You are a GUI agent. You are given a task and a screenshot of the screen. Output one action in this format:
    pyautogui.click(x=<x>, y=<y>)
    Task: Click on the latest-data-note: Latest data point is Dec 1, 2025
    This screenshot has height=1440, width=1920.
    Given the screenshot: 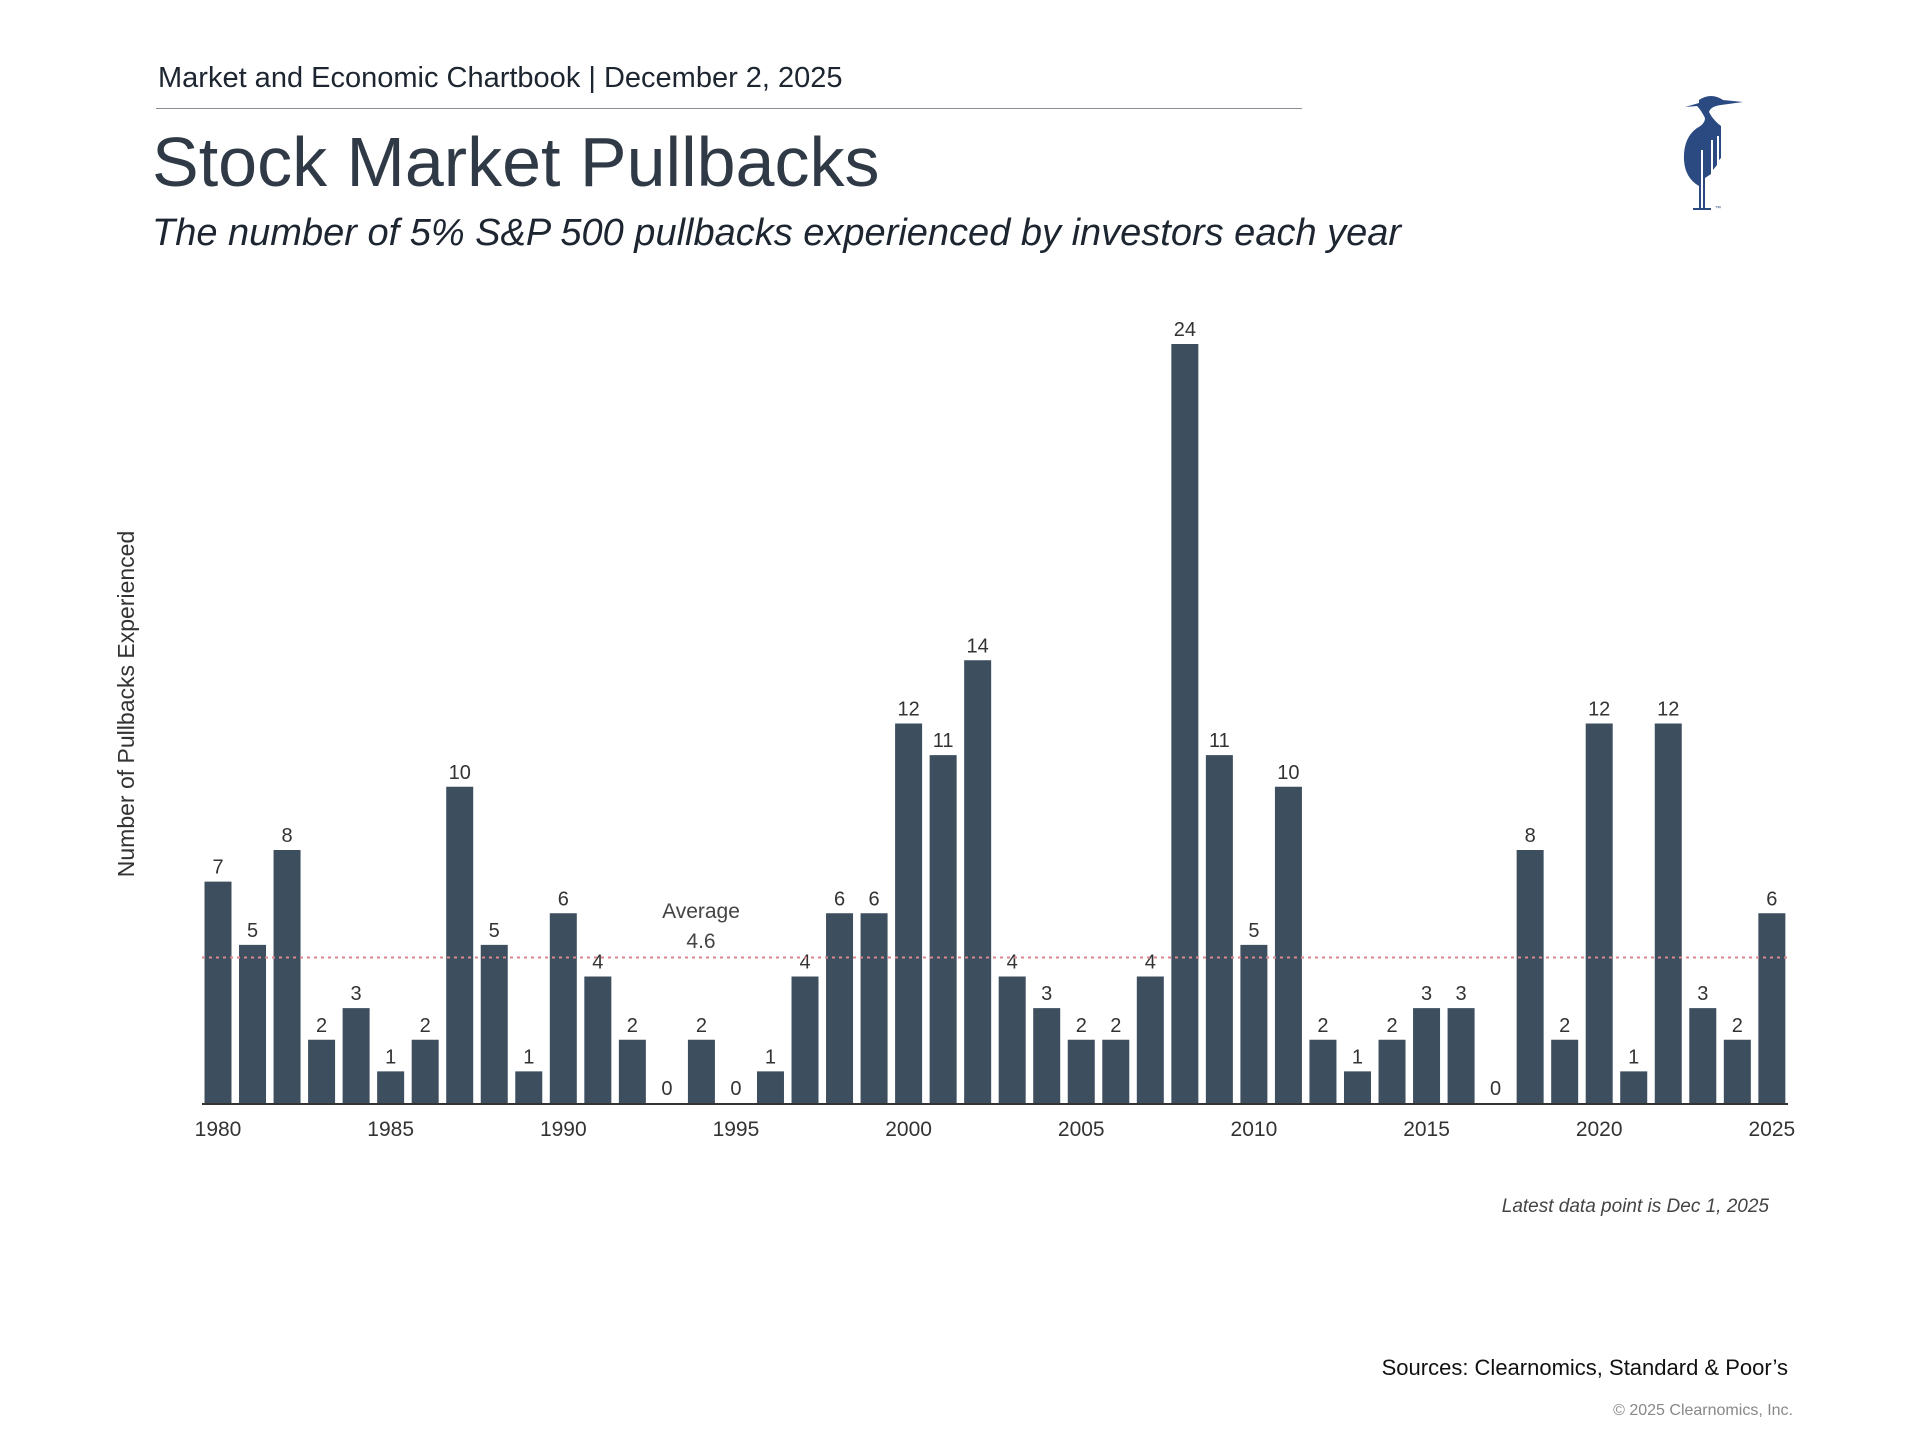 What is the action you would take?
    pyautogui.click(x=1635, y=1206)
    